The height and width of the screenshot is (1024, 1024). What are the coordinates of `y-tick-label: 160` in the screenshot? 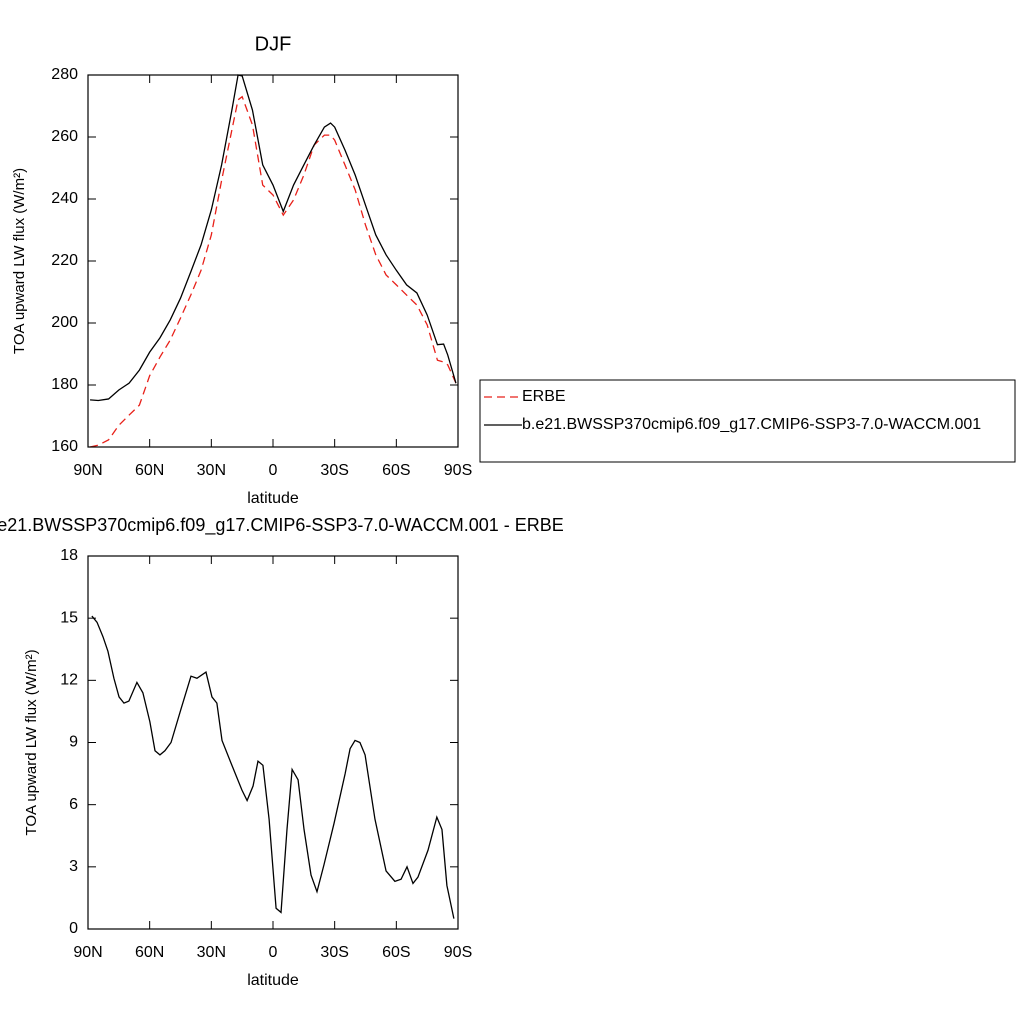 It's located at (64, 446).